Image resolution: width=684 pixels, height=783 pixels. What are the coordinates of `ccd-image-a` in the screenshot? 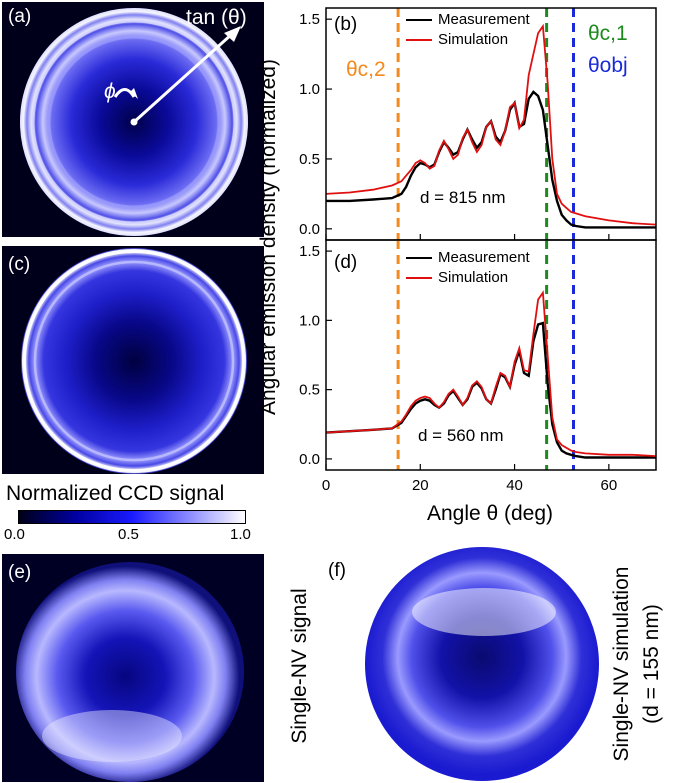 It's located at (133, 119).